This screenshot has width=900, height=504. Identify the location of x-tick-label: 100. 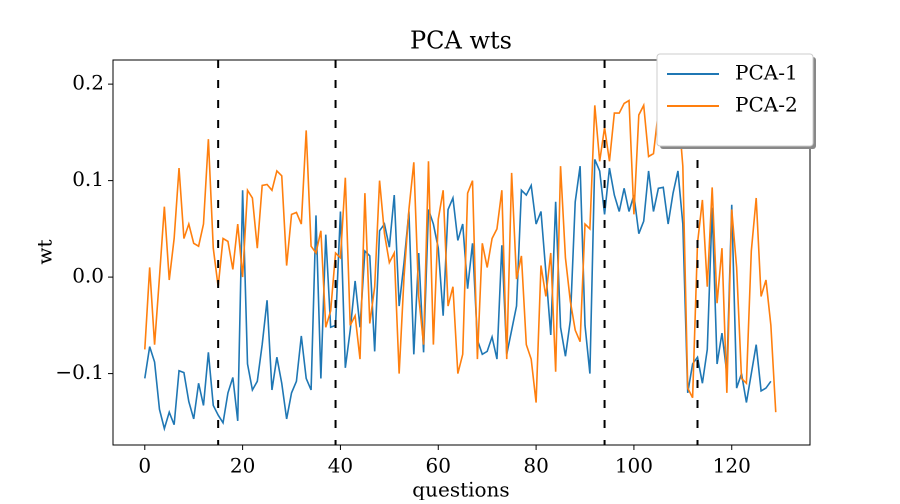
(634, 466).